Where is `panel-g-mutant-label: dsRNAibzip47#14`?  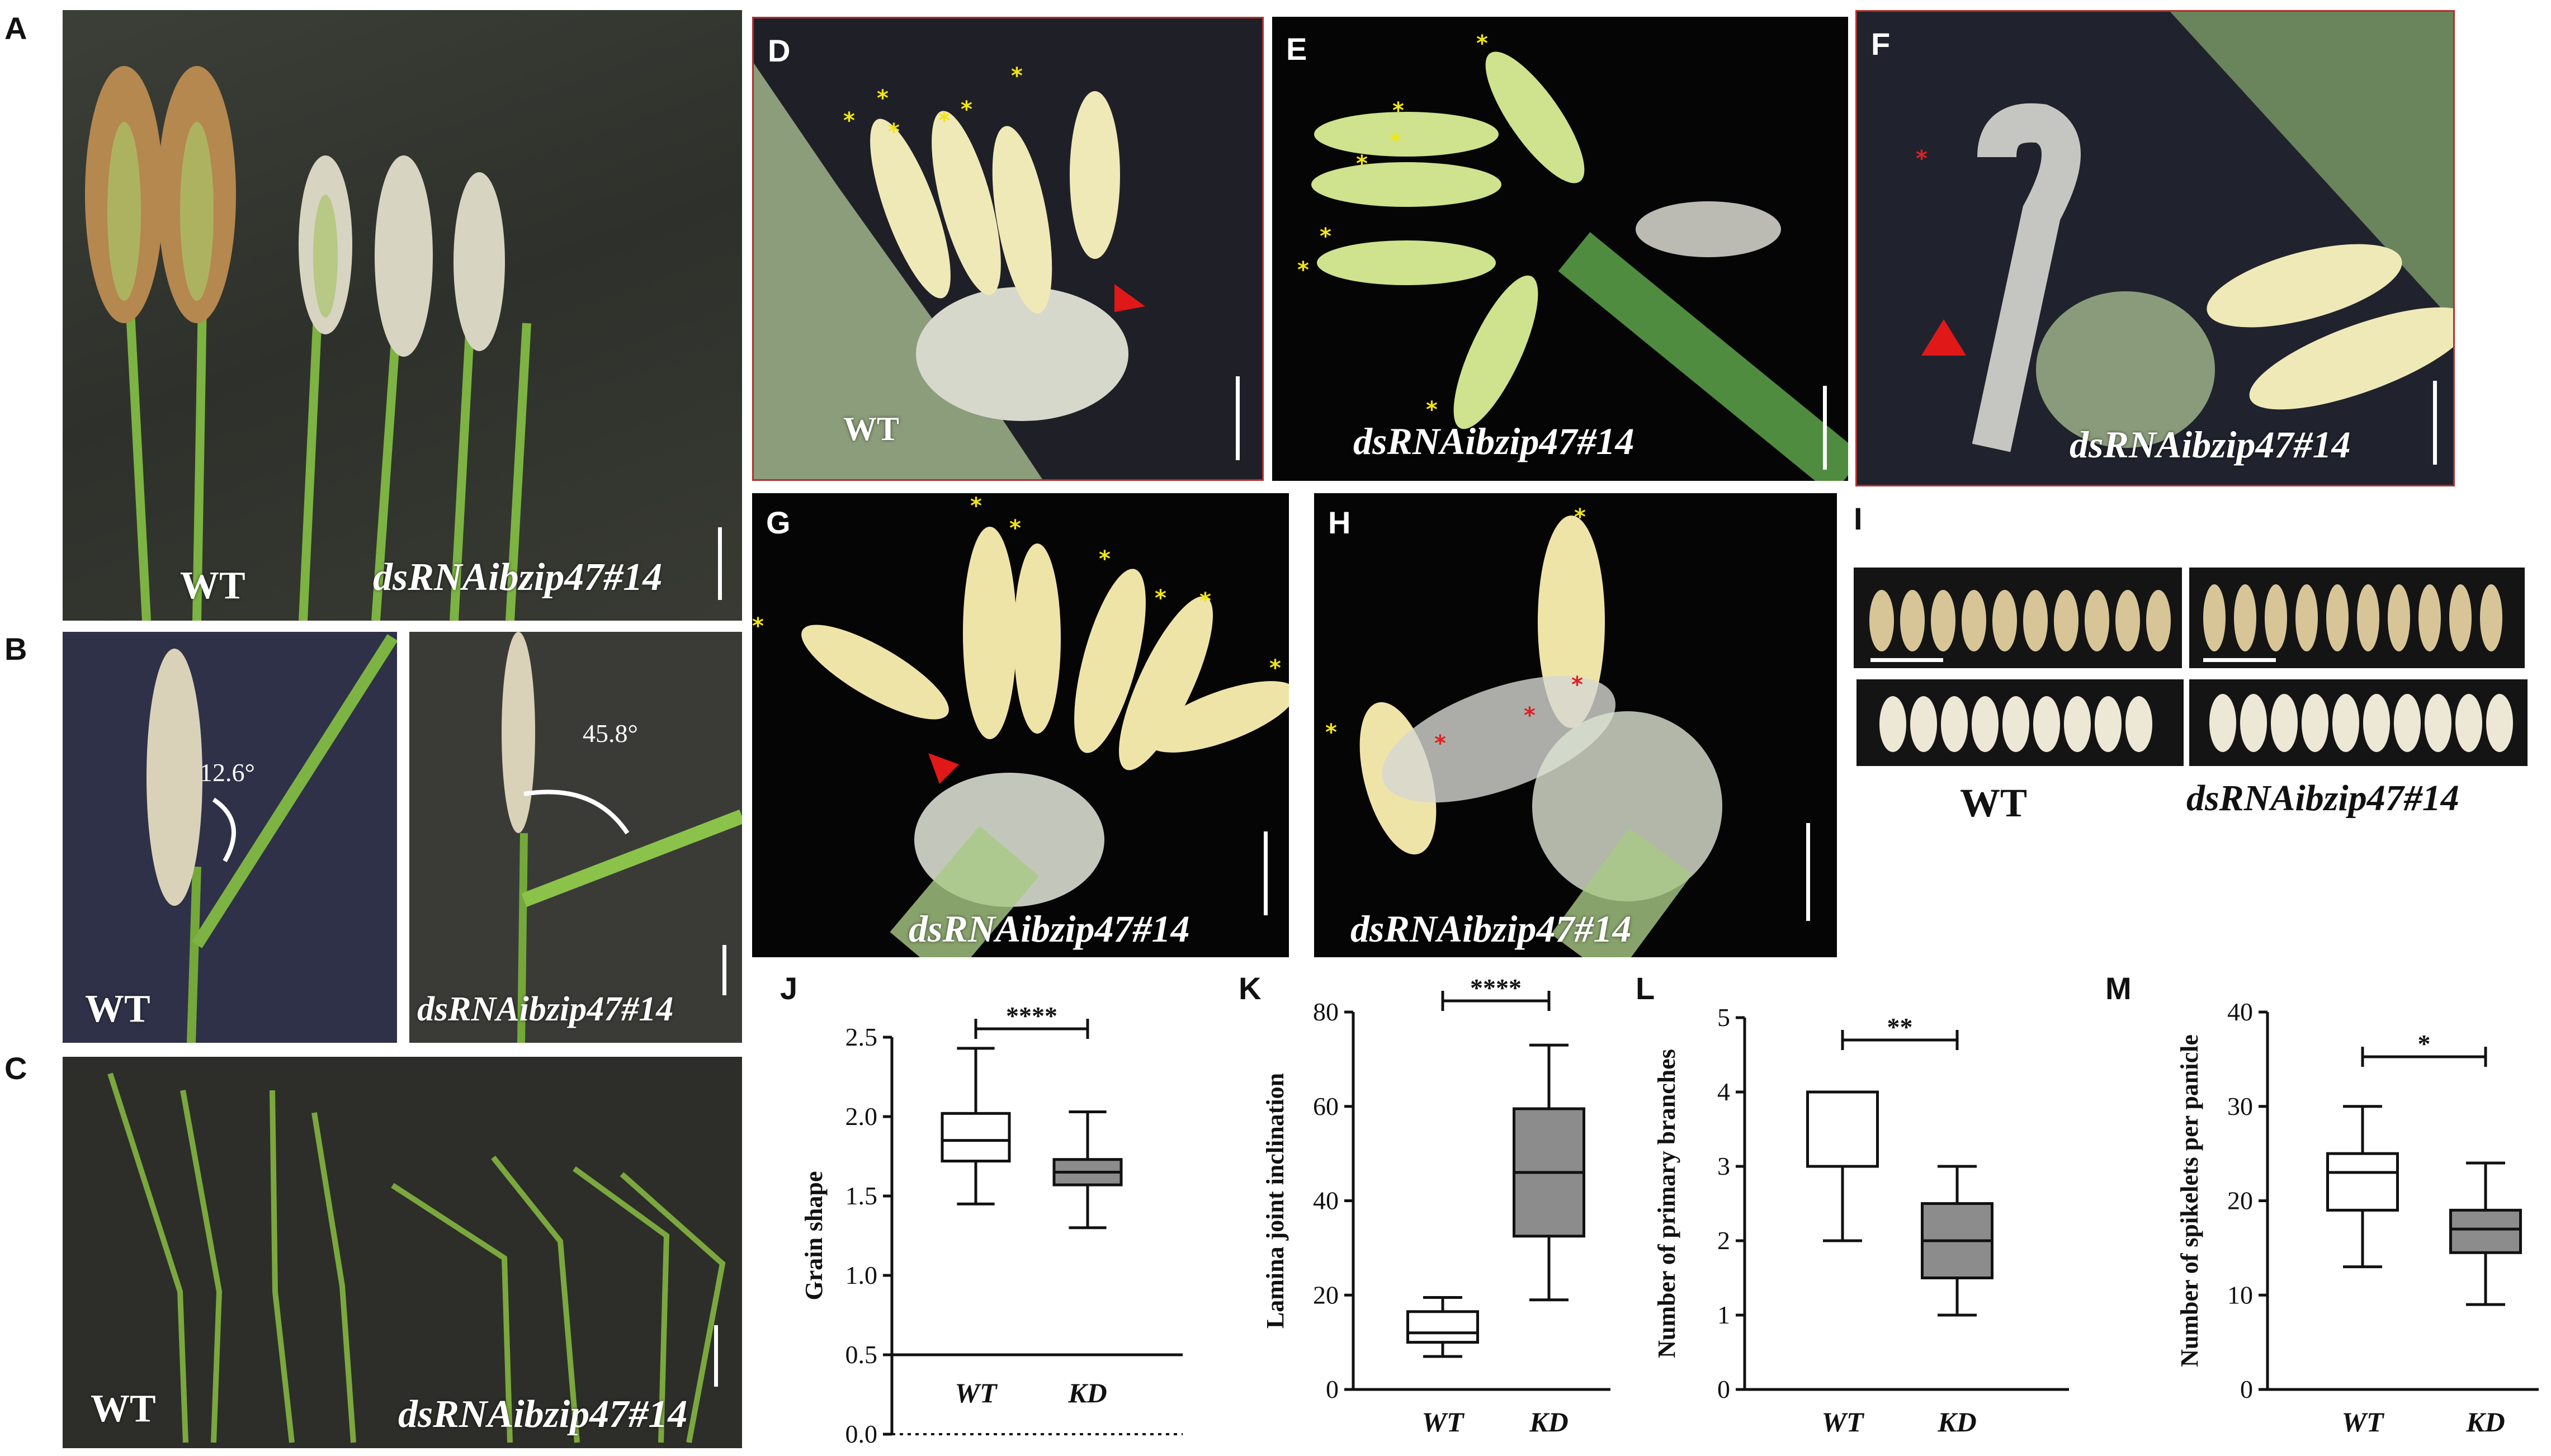
panel-g-mutant-label: dsRNAibzip47#14 is located at coordinates (1049, 928).